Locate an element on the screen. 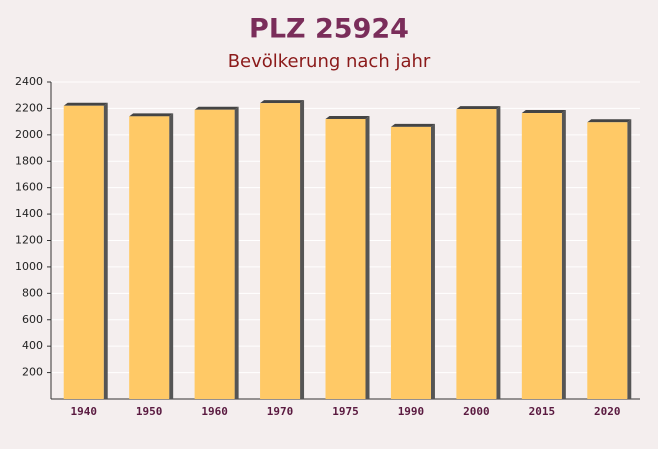  x-tick-label: 1940 is located at coordinates (83, 411).